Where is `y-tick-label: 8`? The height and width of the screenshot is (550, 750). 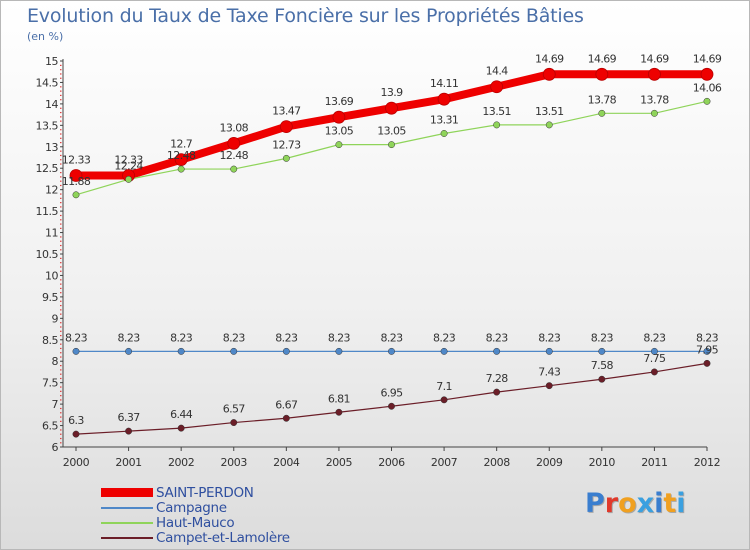
y-tick-label: 8 is located at coordinates (55, 361).